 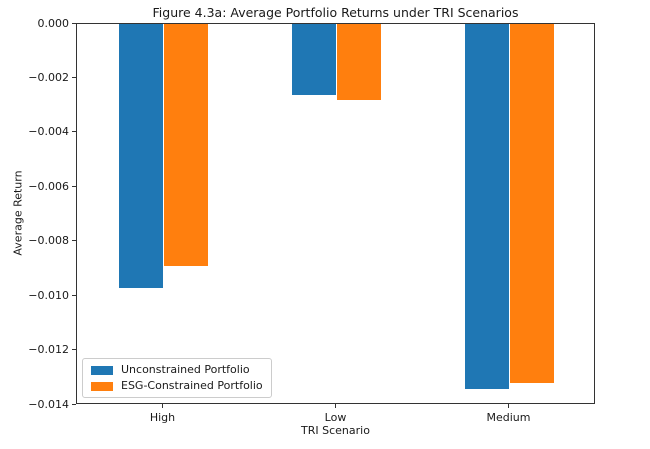 What do you see at coordinates (532, 204) in the screenshot?
I see `bar-medium-series2` at bounding box center [532, 204].